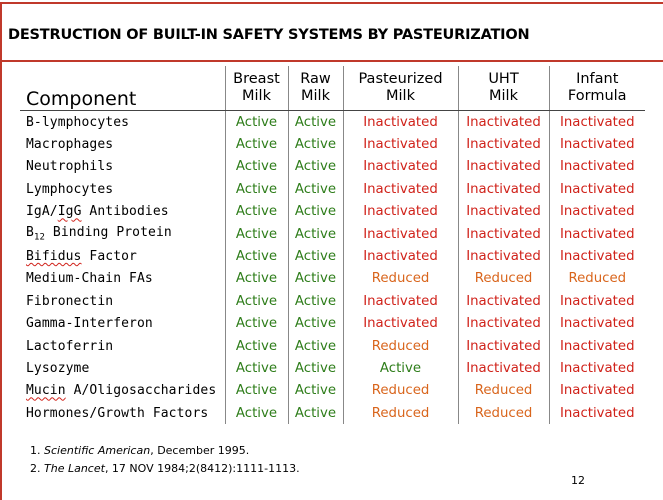  Describe the element at coordinates (89, 324) in the screenshot. I see `component-name: Gamma-Interferon` at that location.